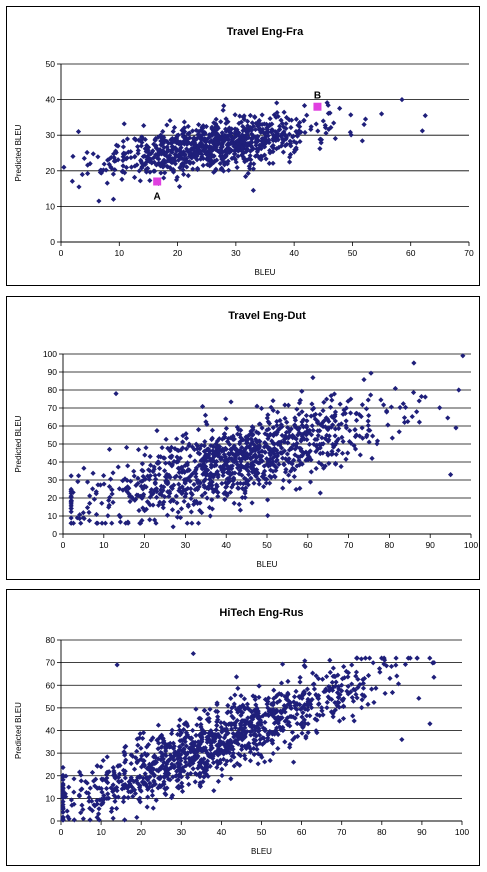  I want to click on y-axis-label: Predicted BLEU, so click(18, 443).